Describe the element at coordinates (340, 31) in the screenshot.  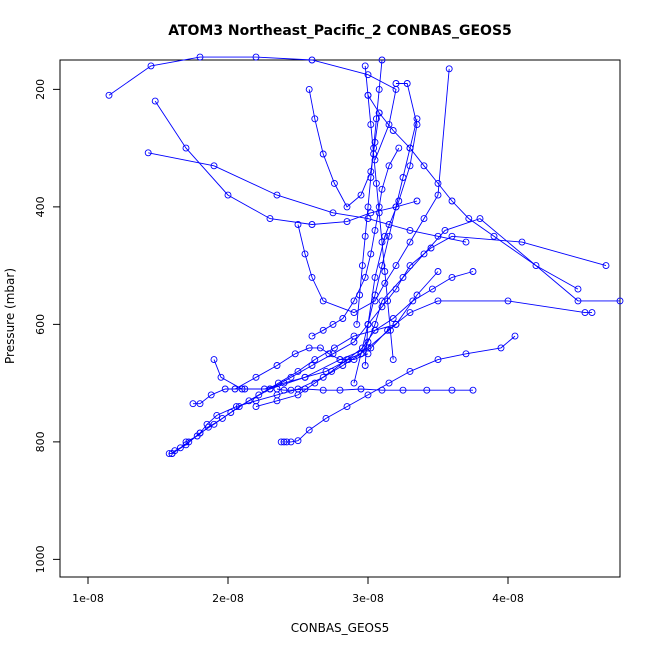
I see `chart-title: ATOM3 Northeast_Pacific_2 CONBAS_GEOS5` at that location.